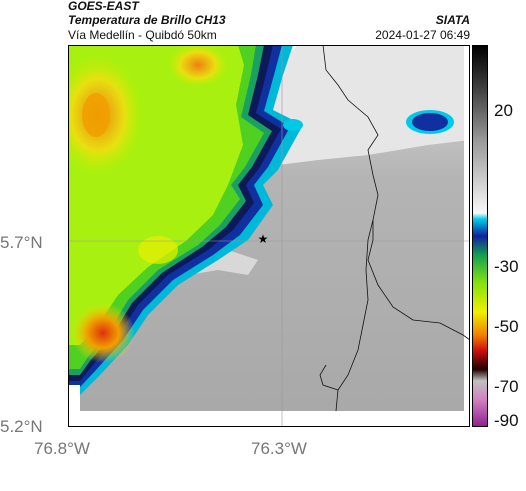  What do you see at coordinates (21, 426) in the screenshot?
I see `y-tick-label: 5.2°N` at bounding box center [21, 426].